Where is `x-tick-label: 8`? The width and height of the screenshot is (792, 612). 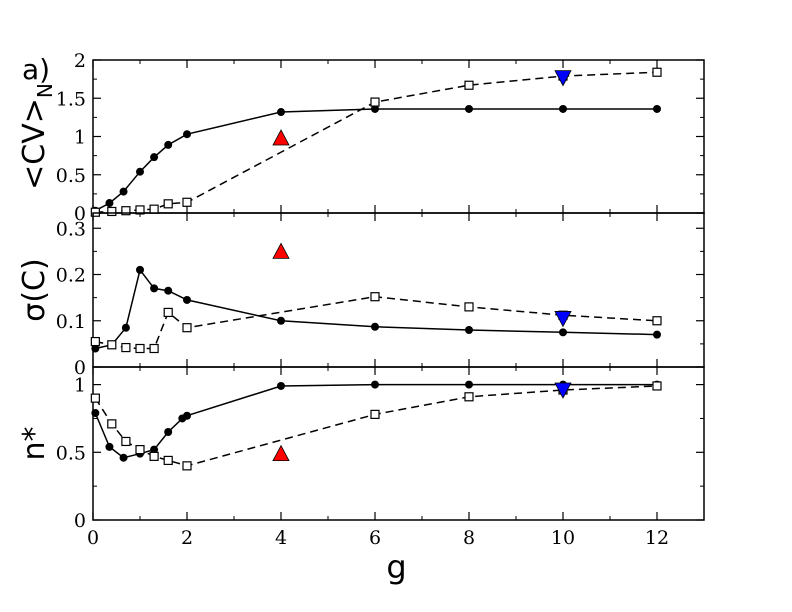
x-tick-label: 8 is located at coordinates (469, 538).